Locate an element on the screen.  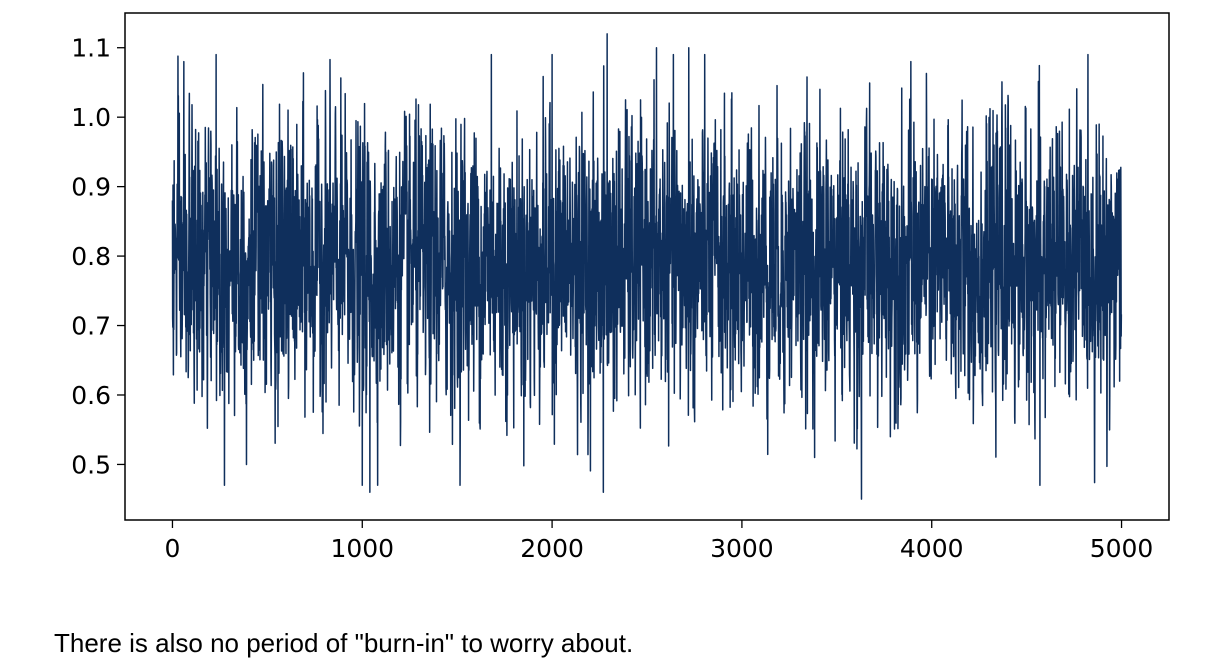
x-tick-label: 0 is located at coordinates (173, 548).